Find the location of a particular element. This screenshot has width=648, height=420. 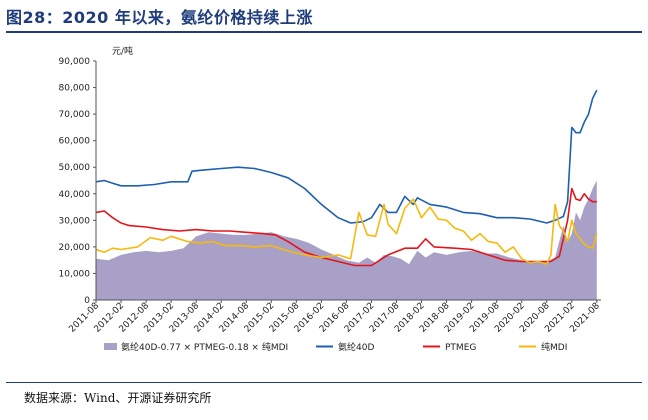

legend-label: 氨纶40D is located at coordinates (356, 347).